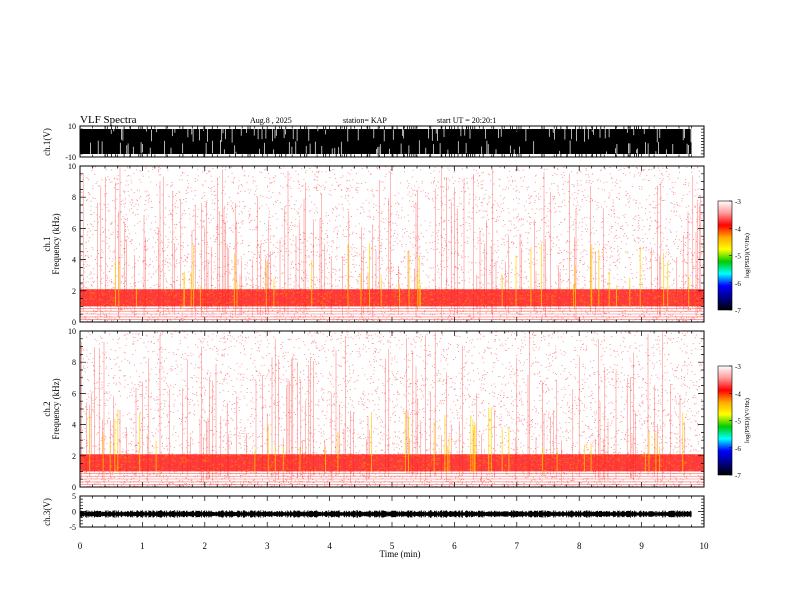 This screenshot has width=792, height=612. I want to click on x-tick-label: 7, so click(517, 546).